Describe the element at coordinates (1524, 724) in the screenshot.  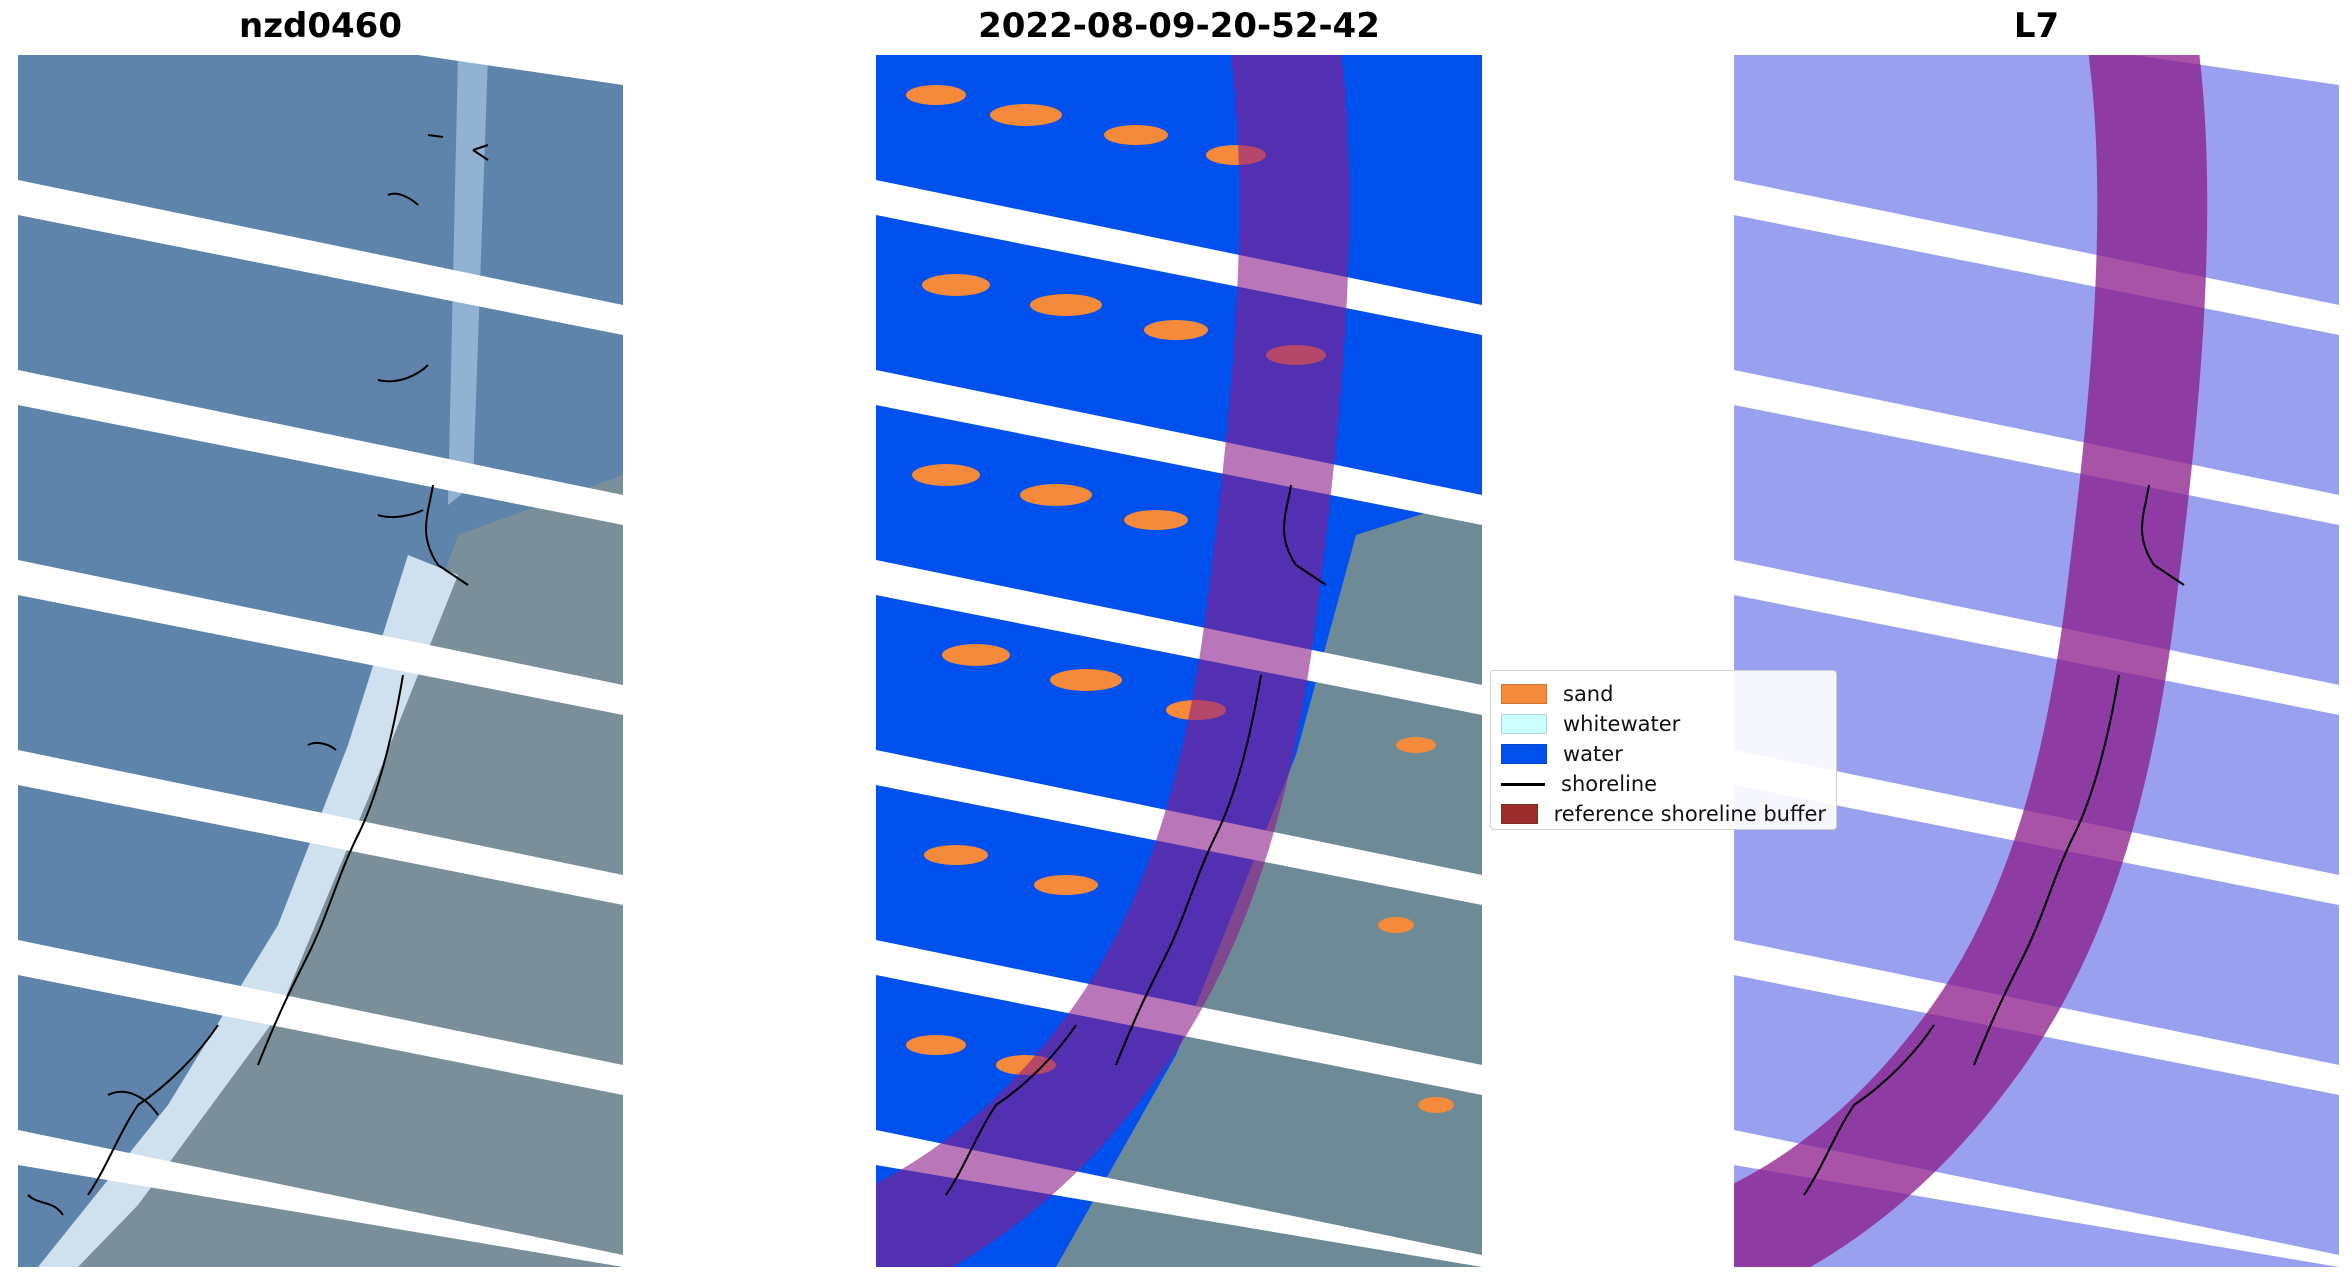
I see `legend-swatch-whitewater` at that location.